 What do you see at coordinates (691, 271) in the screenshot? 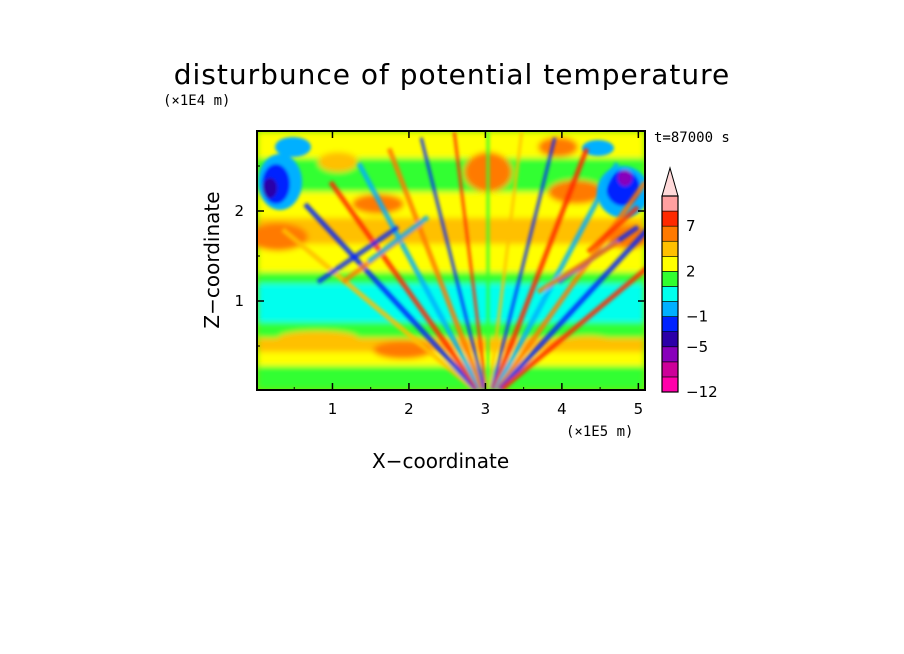
I see `colorbar-label: 2` at bounding box center [691, 271].